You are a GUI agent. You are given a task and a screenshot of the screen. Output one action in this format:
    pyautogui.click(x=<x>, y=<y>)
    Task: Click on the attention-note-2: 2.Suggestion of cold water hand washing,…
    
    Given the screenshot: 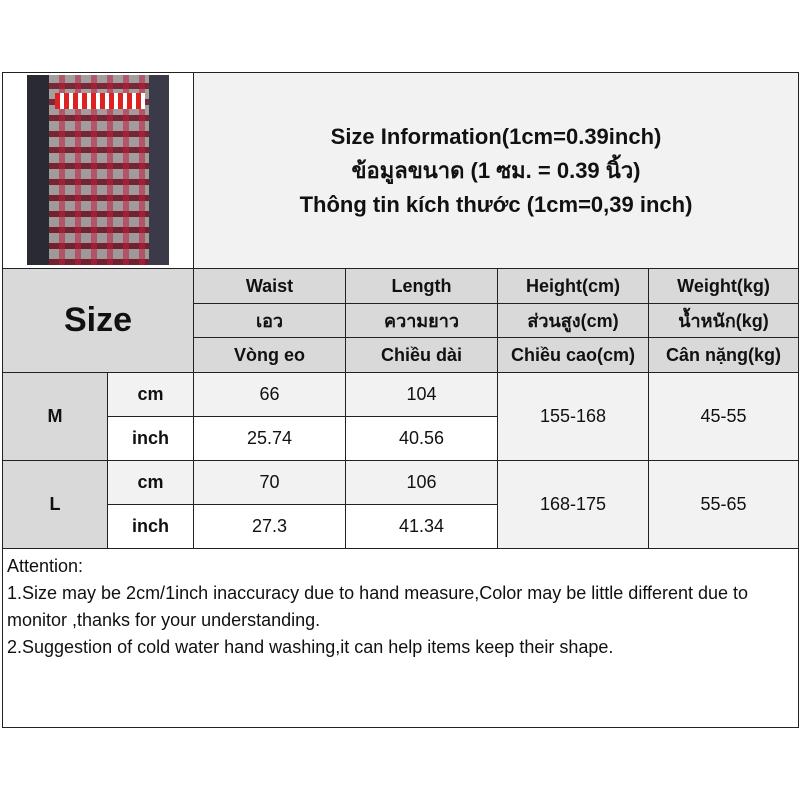 What is the action you would take?
    pyautogui.click(x=310, y=647)
    